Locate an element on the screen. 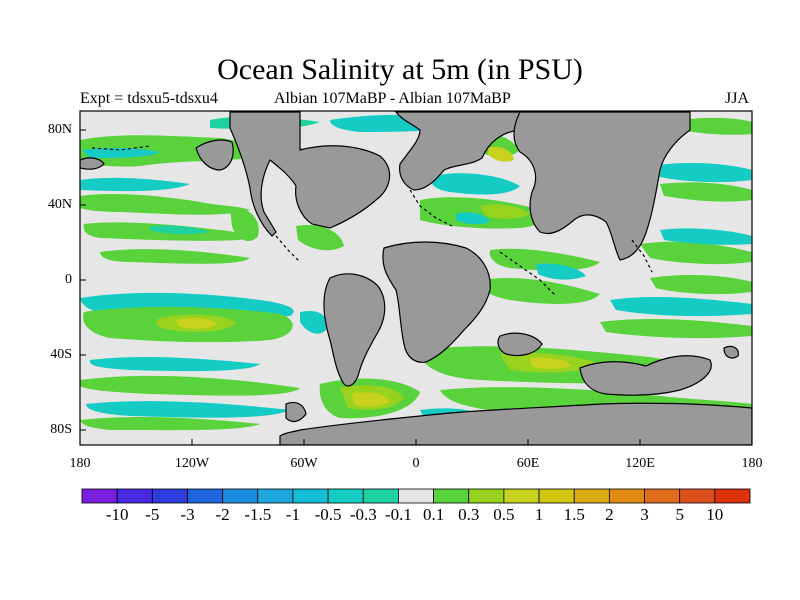 The height and width of the screenshot is (600, 800). colorbar-label: 0.3 is located at coordinates (469, 514).